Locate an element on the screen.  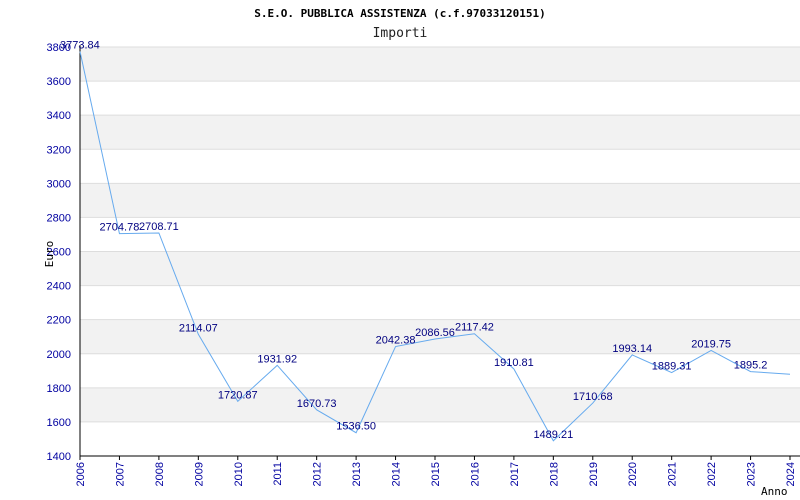
data-label: 2708.71 is located at coordinates (159, 227).